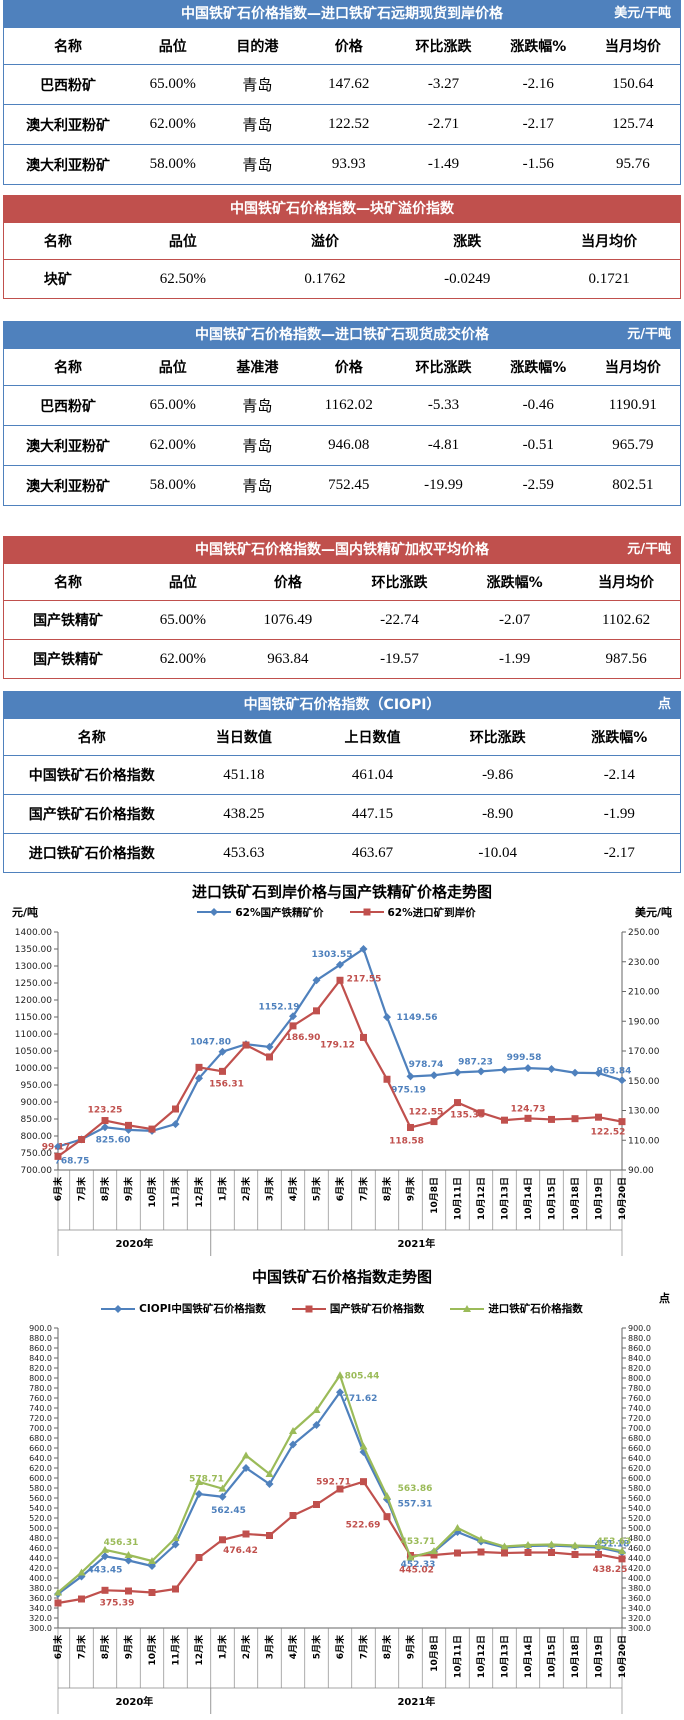 This screenshot has height=1720, width=684. What do you see at coordinates (40, 1418) in the screenshot?
I see `left-tick-label: 720.0` at bounding box center [40, 1418].